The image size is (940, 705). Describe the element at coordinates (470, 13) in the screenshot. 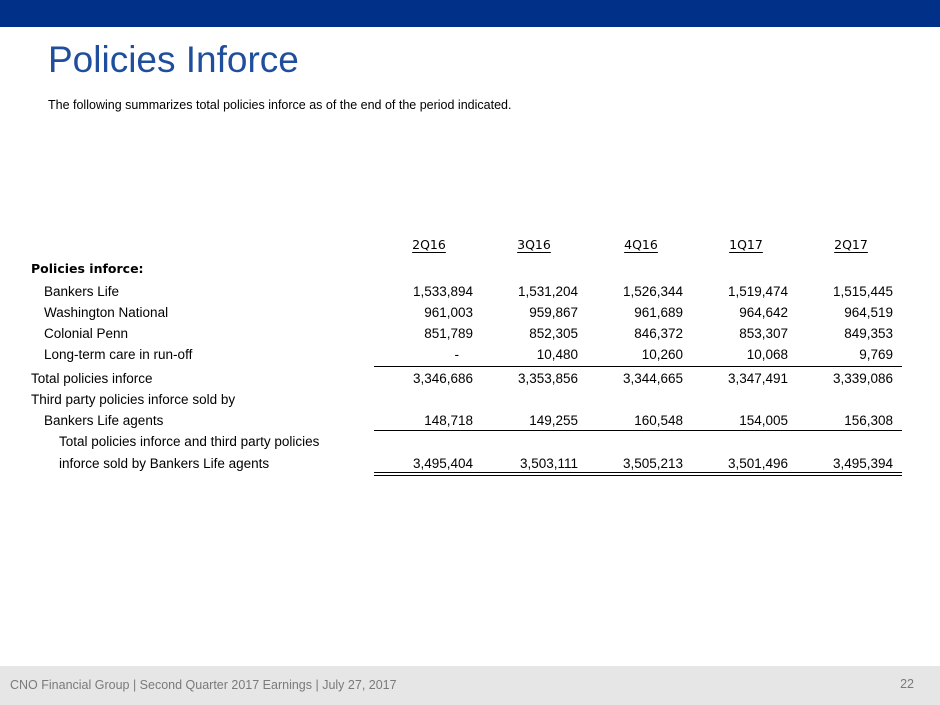

I see `top-banner` at that location.